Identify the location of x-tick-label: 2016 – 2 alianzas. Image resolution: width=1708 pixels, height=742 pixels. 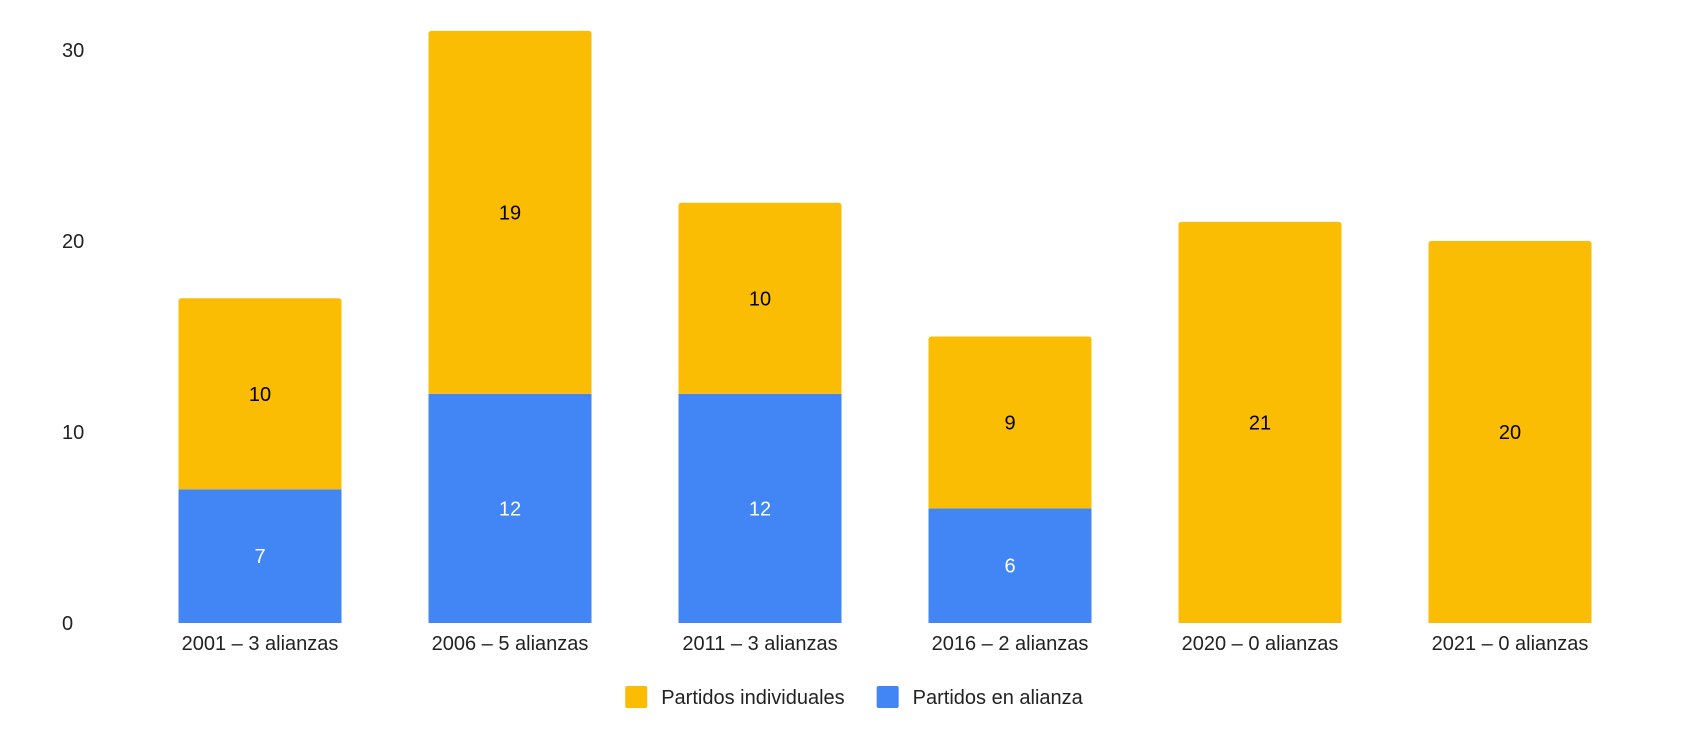
(1010, 644).